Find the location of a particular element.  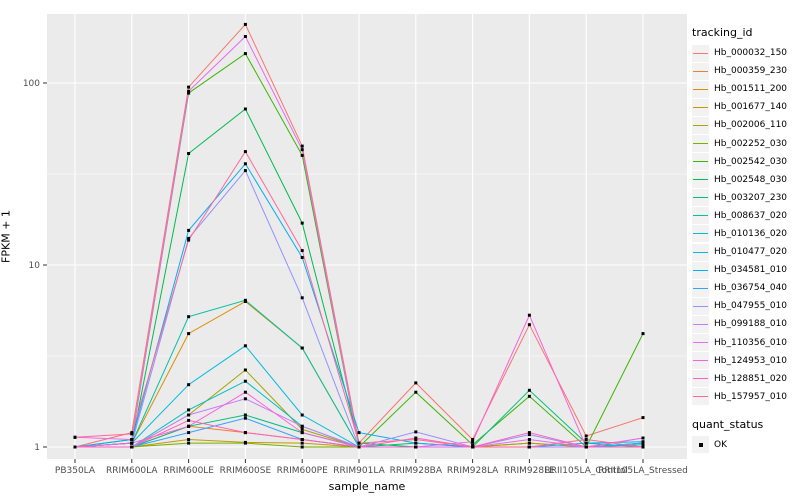

legend-item: Hb_002252_030 is located at coordinates (745, 143).